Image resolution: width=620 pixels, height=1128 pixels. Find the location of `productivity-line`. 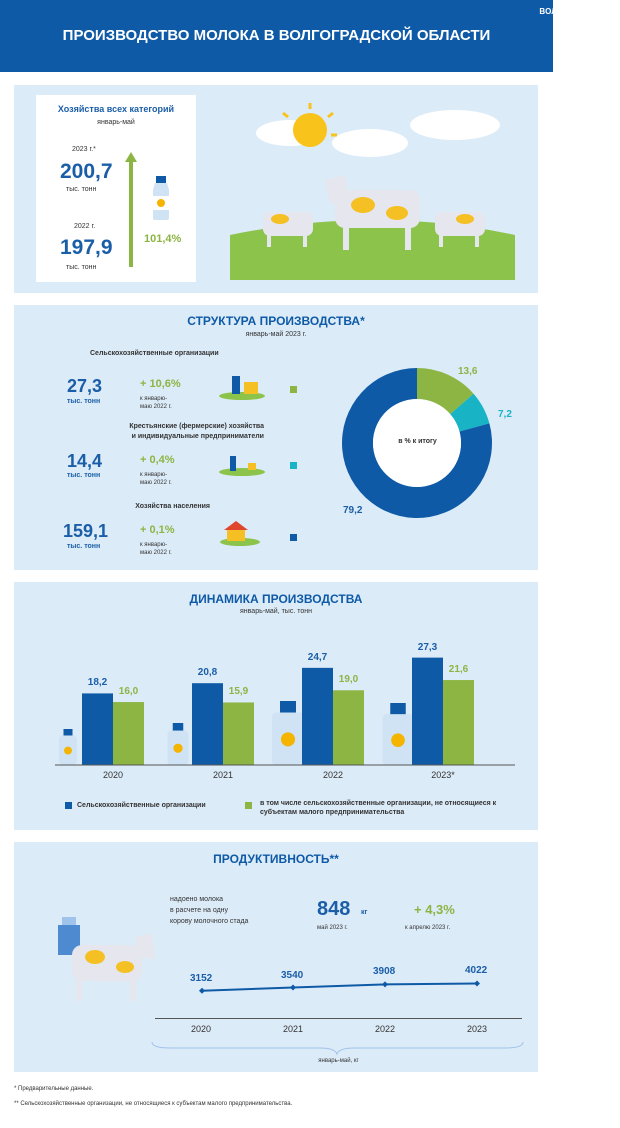

productivity-line is located at coordinates (339, 987).